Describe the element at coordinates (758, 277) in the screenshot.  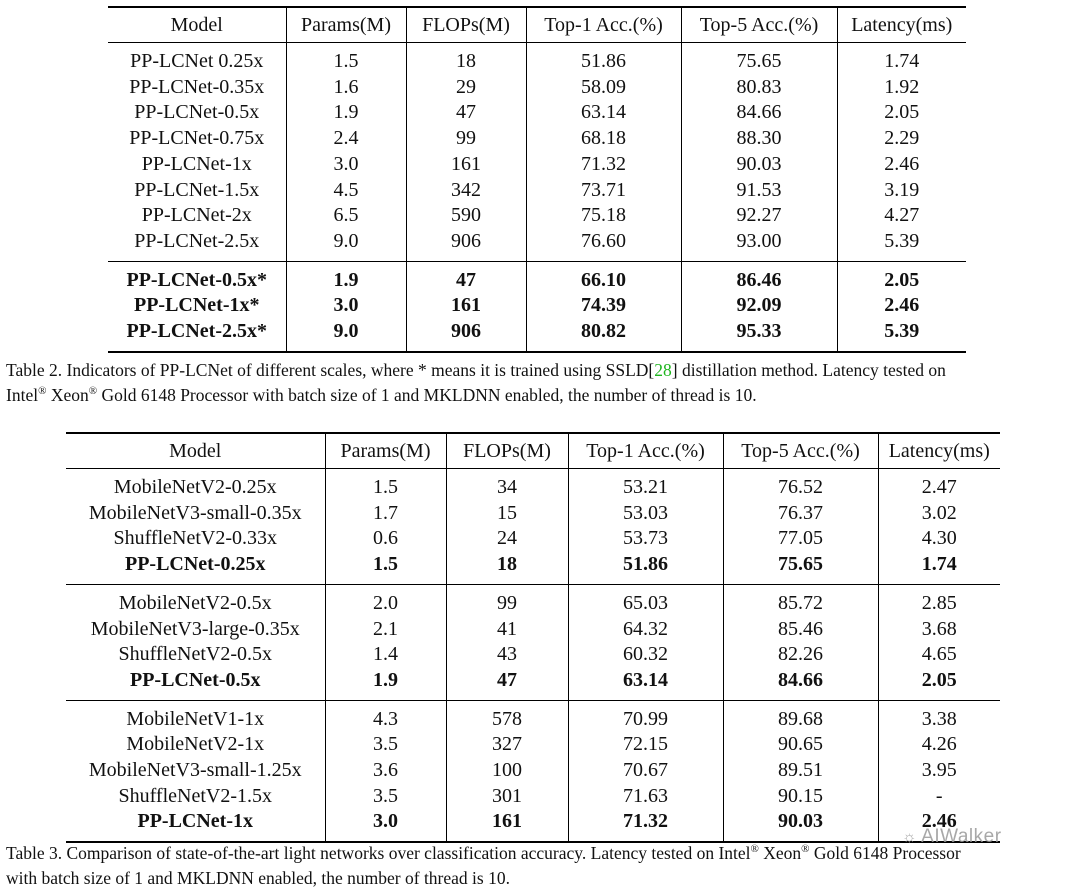
I see `table-cell: 86.46` at that location.